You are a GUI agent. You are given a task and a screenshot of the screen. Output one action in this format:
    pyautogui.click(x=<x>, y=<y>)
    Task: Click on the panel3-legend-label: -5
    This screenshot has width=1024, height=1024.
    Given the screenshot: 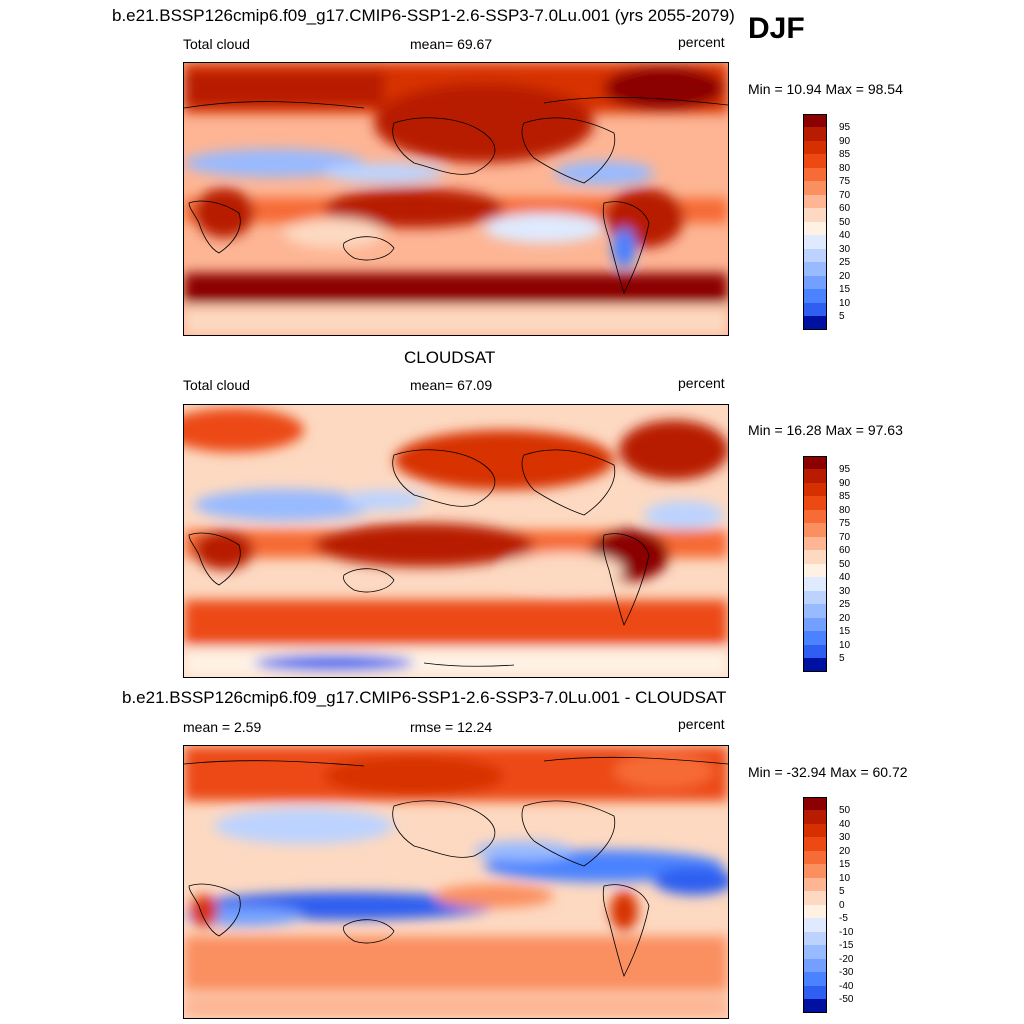 What is the action you would take?
    pyautogui.click(x=843, y=918)
    